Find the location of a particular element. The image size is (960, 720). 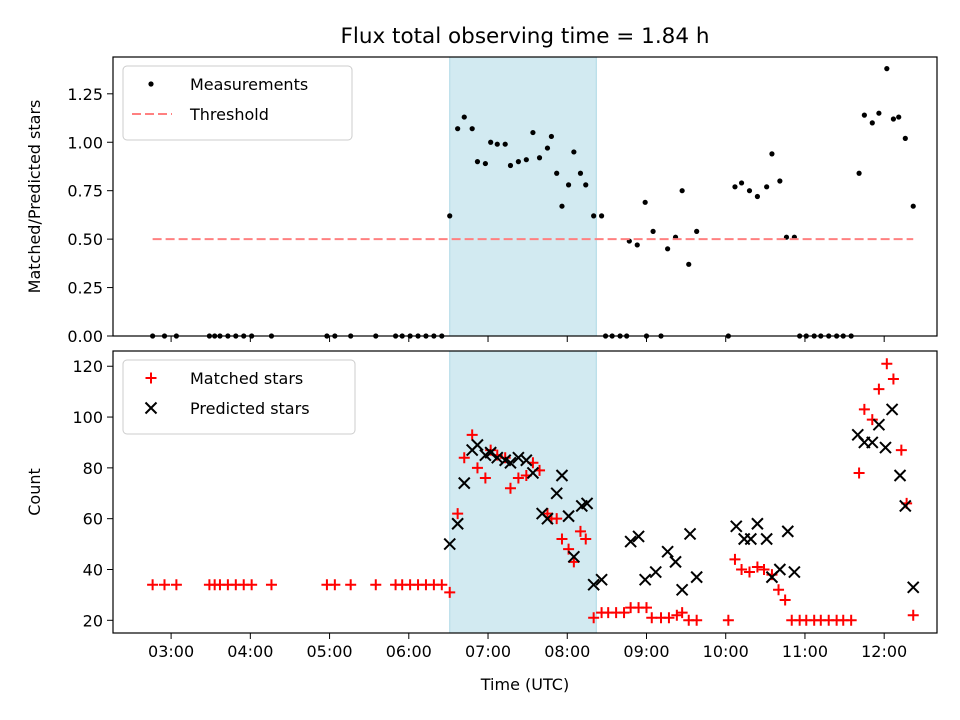

y-tick-label: 60 is located at coordinates (93, 519).